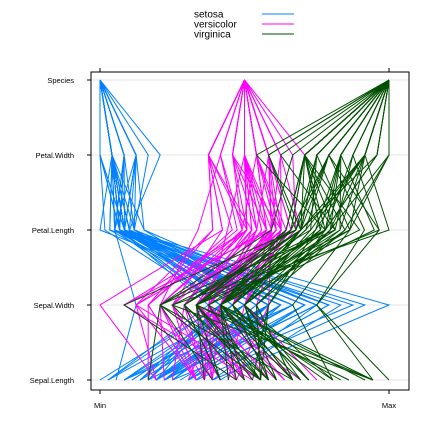 The image size is (432, 432). What do you see at coordinates (53, 230) in the screenshot?
I see `y-tick-label: Petal.Length` at bounding box center [53, 230].